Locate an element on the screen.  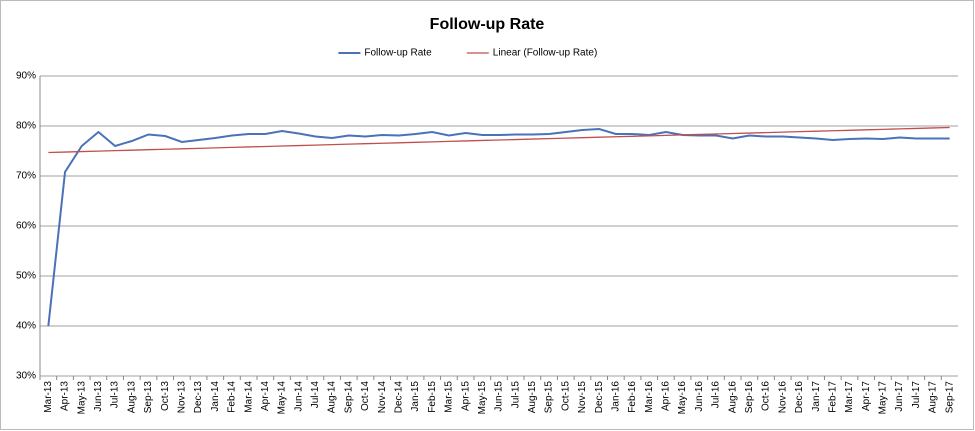
x-tick-label: May-16 is located at coordinates (682, 398).